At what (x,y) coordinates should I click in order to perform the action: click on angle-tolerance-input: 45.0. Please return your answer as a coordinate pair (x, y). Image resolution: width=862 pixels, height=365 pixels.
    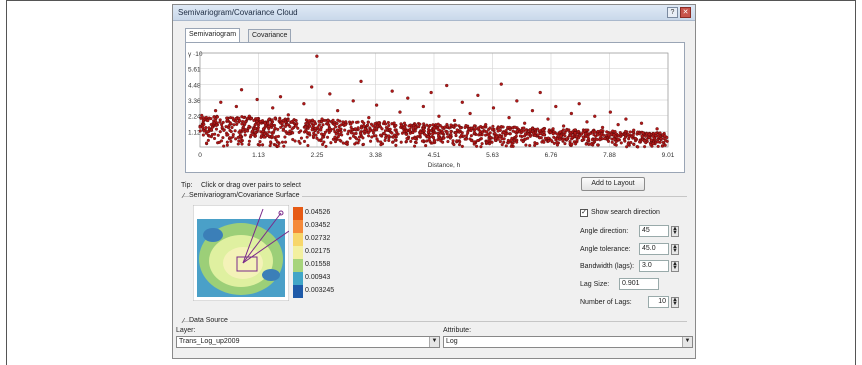
    Looking at the image, I should click on (654, 249).